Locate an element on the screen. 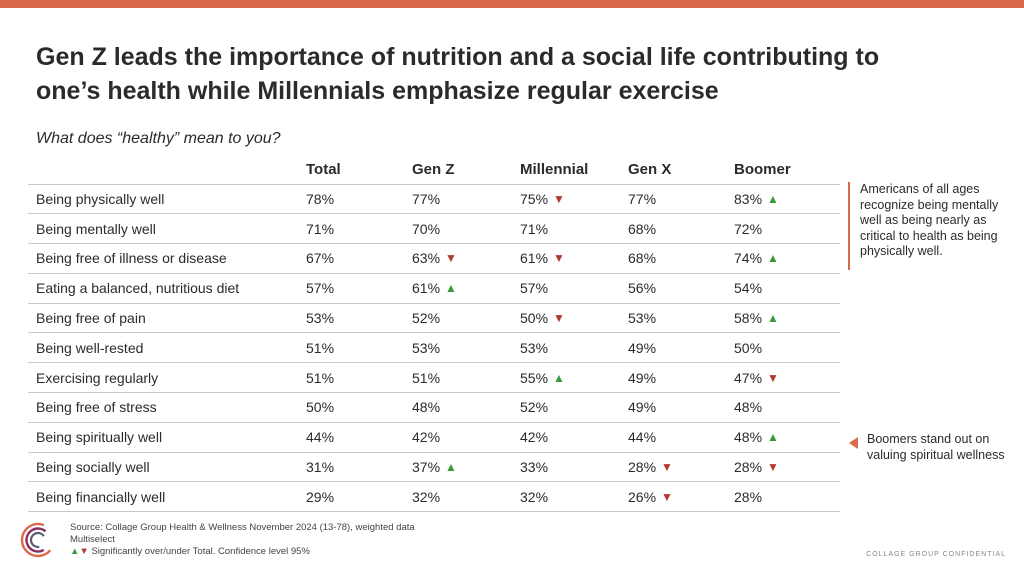  value-cell: 31% is located at coordinates (359, 466).